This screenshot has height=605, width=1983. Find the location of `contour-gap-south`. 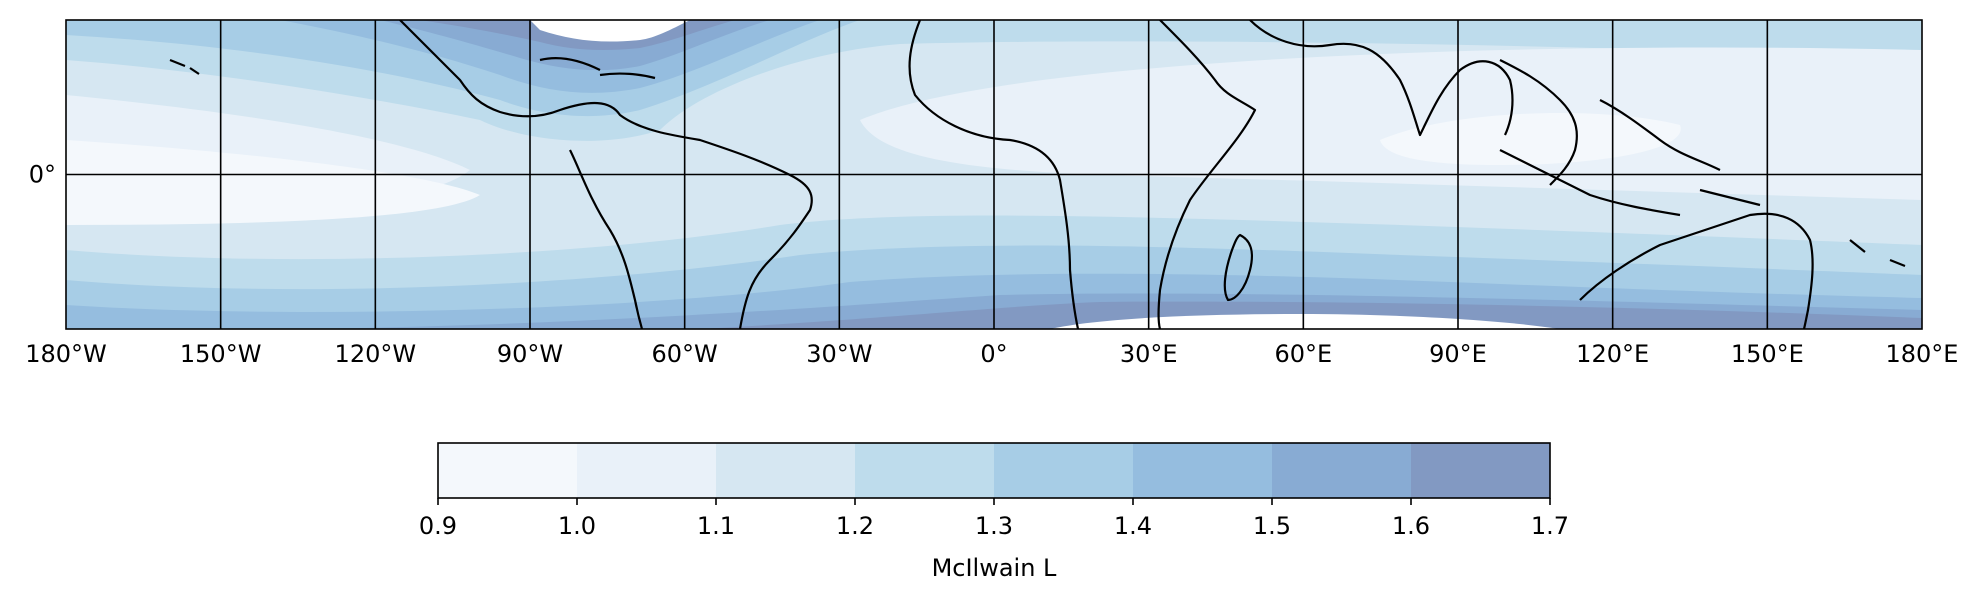

contour-gap-south is located at coordinates (1305, 321).